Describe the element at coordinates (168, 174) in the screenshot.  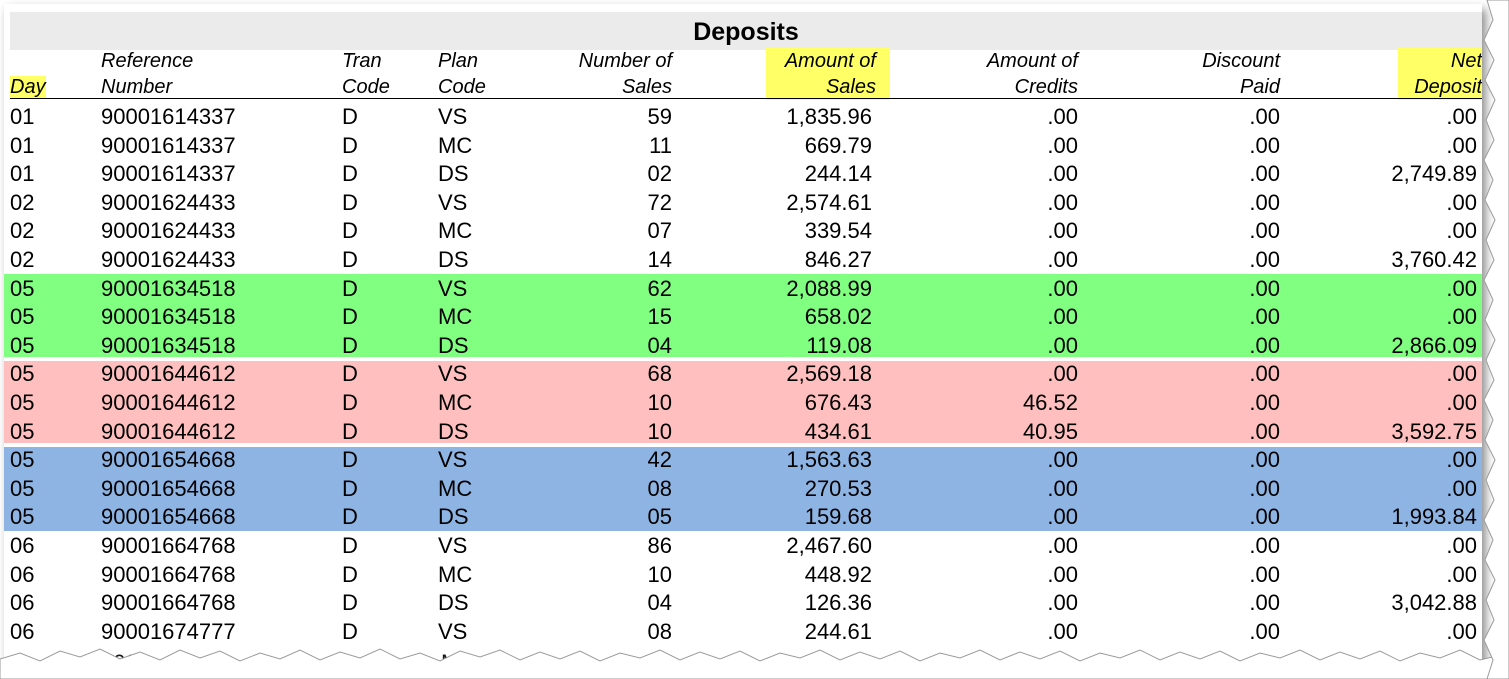
I see `cell-reference: 90001614337` at that location.